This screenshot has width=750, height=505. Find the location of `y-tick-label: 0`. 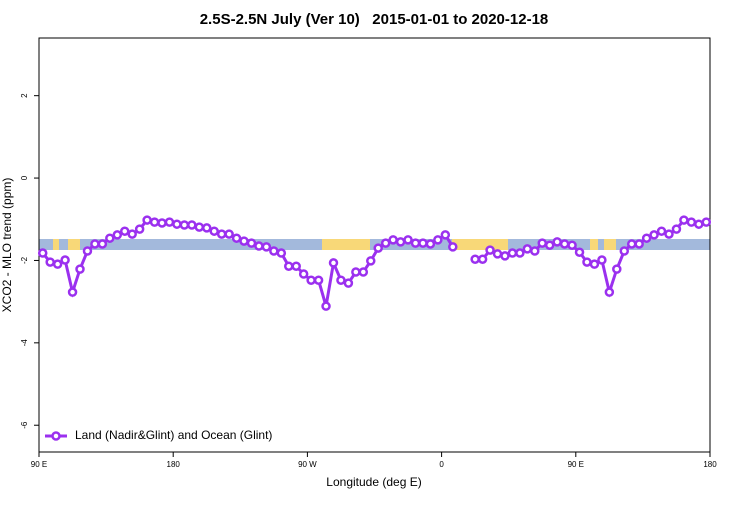

y-tick-label: 0 is located at coordinates (24, 177).